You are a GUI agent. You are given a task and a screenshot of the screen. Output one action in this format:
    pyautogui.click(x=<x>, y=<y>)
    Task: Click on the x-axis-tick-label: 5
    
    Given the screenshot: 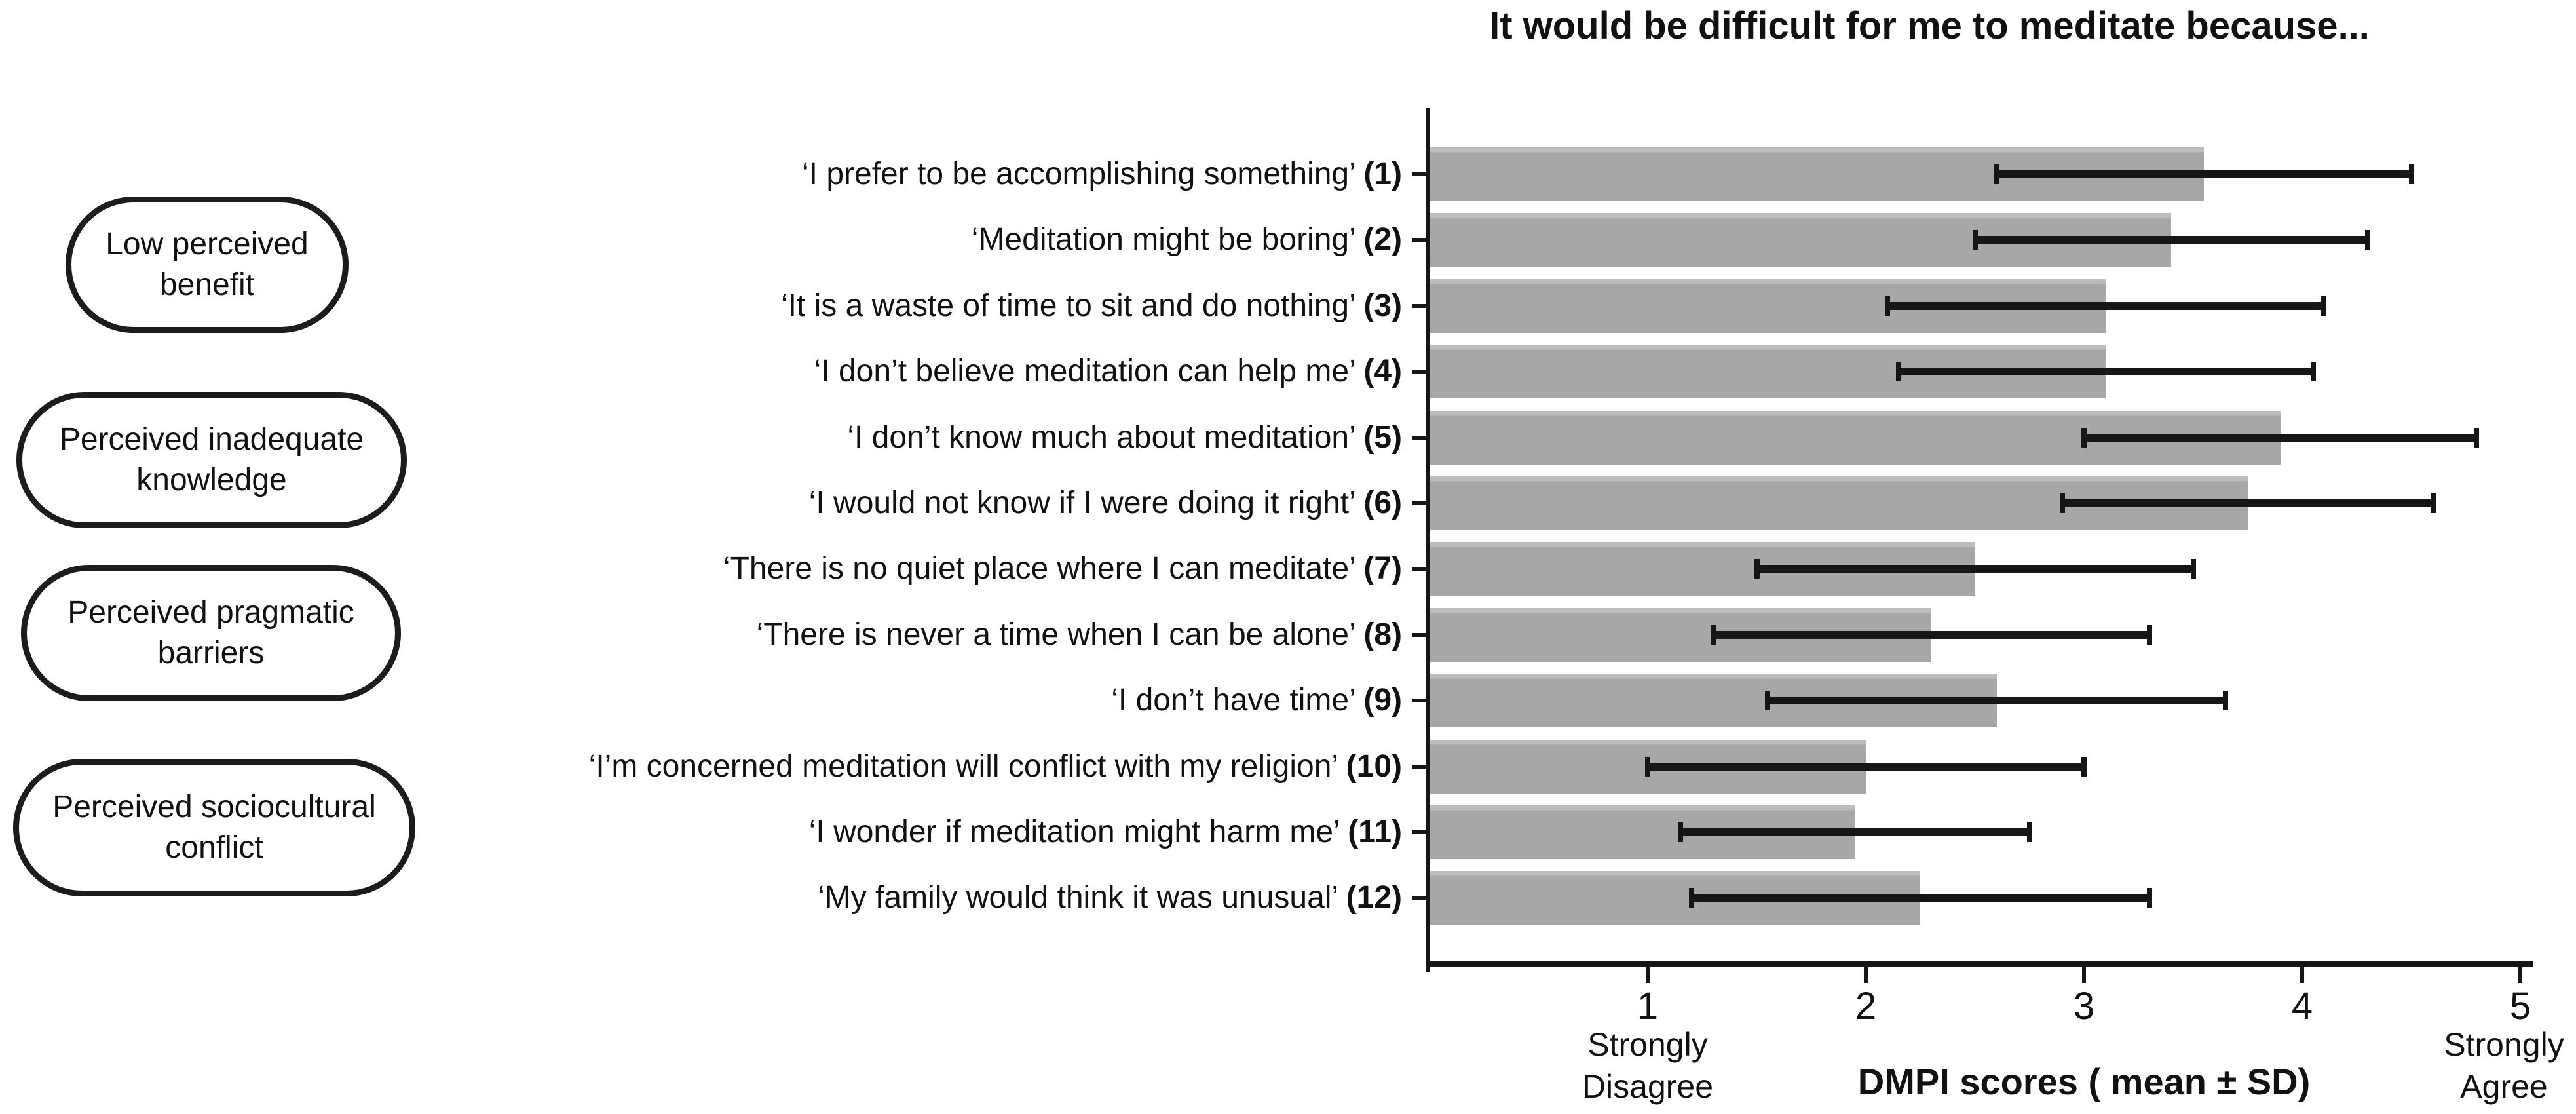 What is the action you would take?
    pyautogui.click(x=2520, y=1006)
    